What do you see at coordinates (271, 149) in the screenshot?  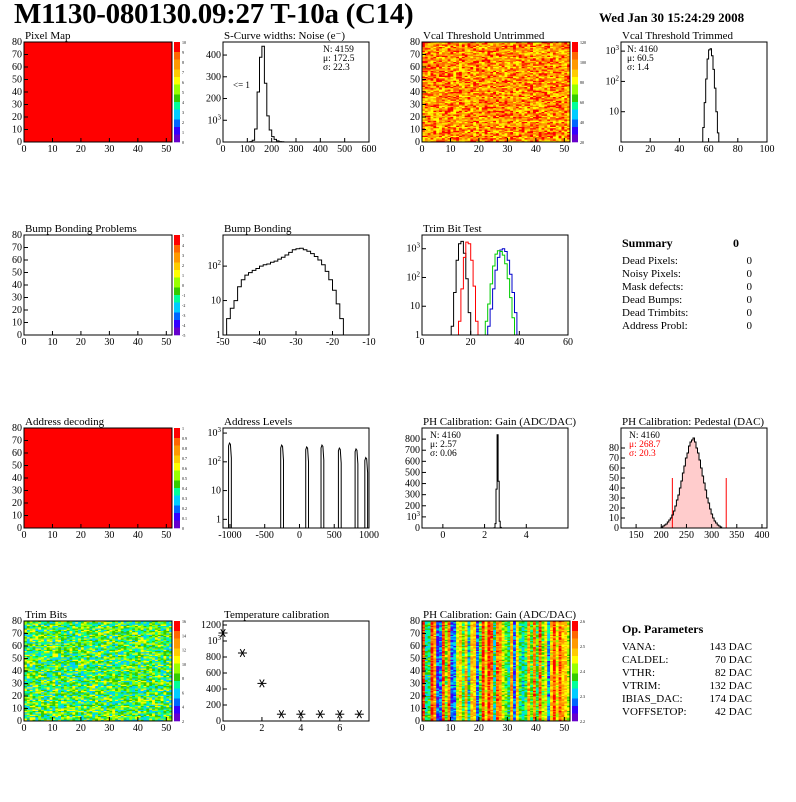 I see `x-tick-label: 200` at bounding box center [271, 149].